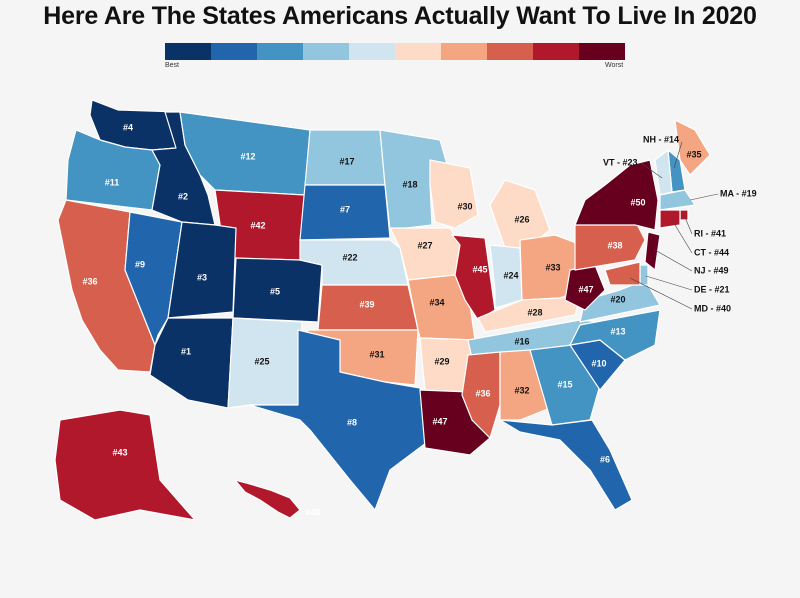 The height and width of the screenshot is (598, 800). Describe the element at coordinates (267, 499) in the screenshot. I see `state-hi` at that location.